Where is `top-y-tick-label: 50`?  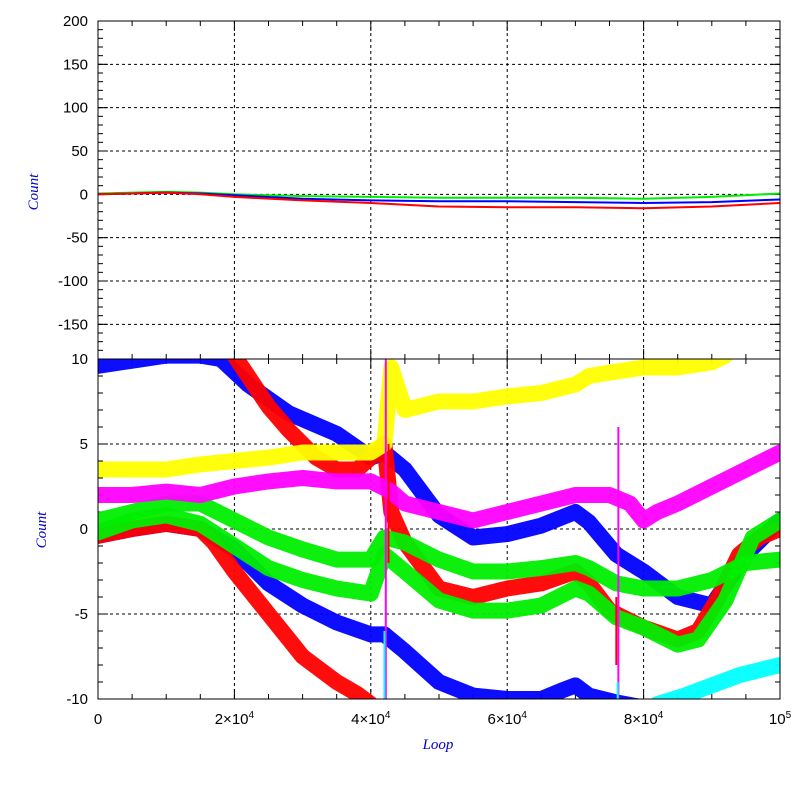 top-y-tick-label: 50 is located at coordinates (79, 151).